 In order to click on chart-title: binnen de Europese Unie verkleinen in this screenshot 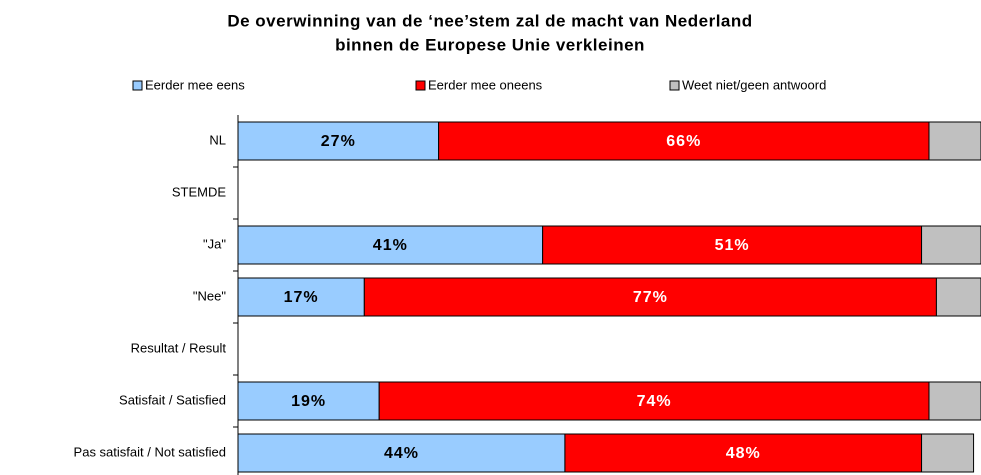, I will do `click(490, 44)`.